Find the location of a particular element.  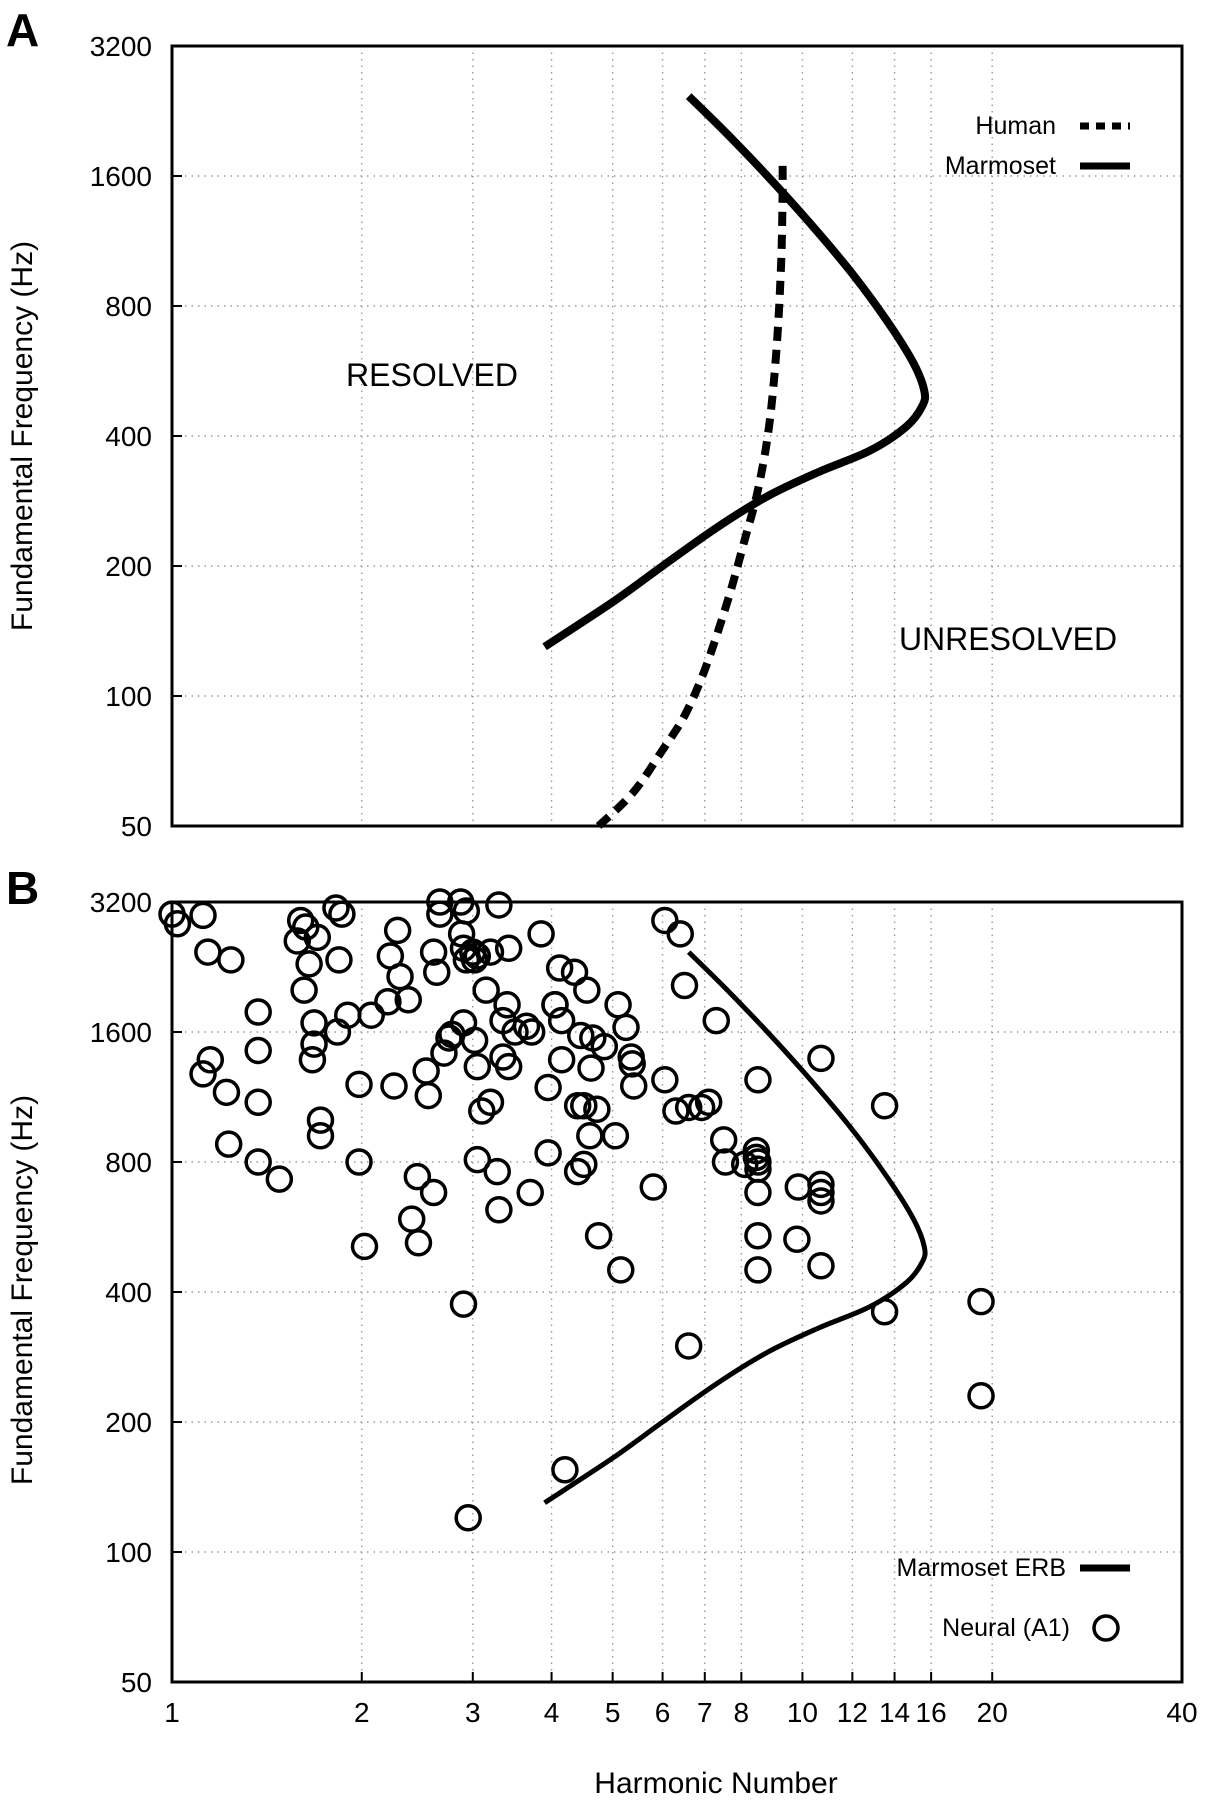

legend-label-human: Human is located at coordinates (1015, 126).